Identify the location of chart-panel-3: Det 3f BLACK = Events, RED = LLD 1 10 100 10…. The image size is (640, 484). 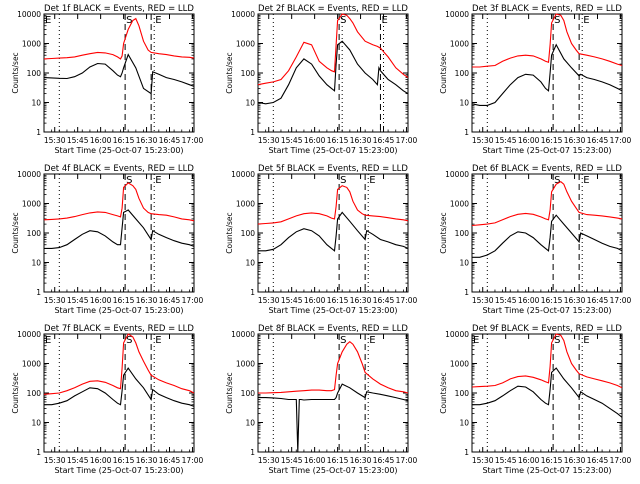
(535, 79).